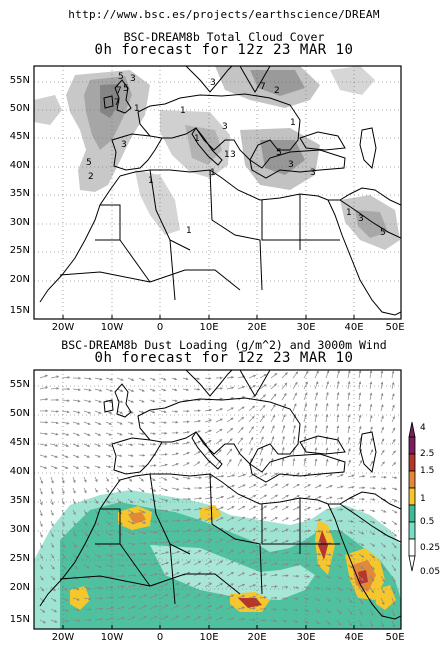 The width and height of the screenshot is (448, 650). What do you see at coordinates (208, 317) in the screenshot?
I see `cloud-map-ticks` at bounding box center [208, 317].